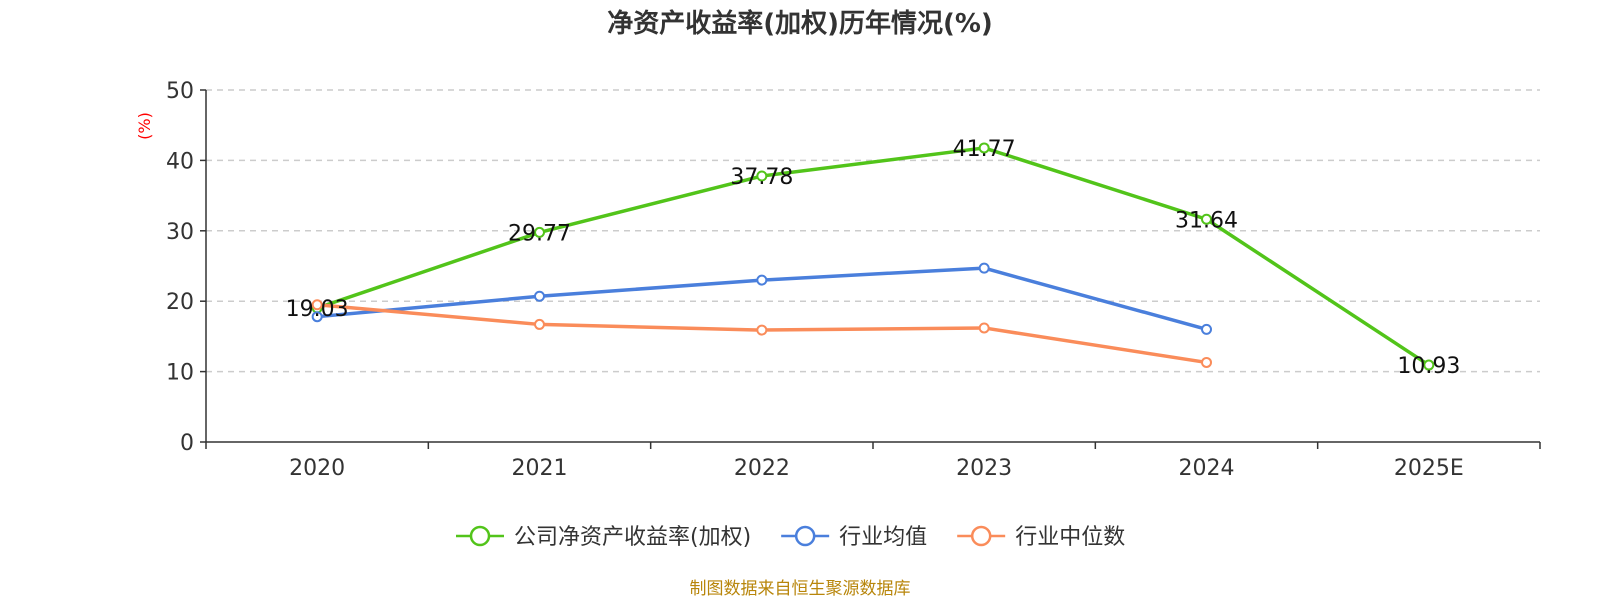 The width and height of the screenshot is (1600, 600). What do you see at coordinates (800, 589) in the screenshot?
I see `footer-source: 制图数据来自恒生聚源数据库` at bounding box center [800, 589].